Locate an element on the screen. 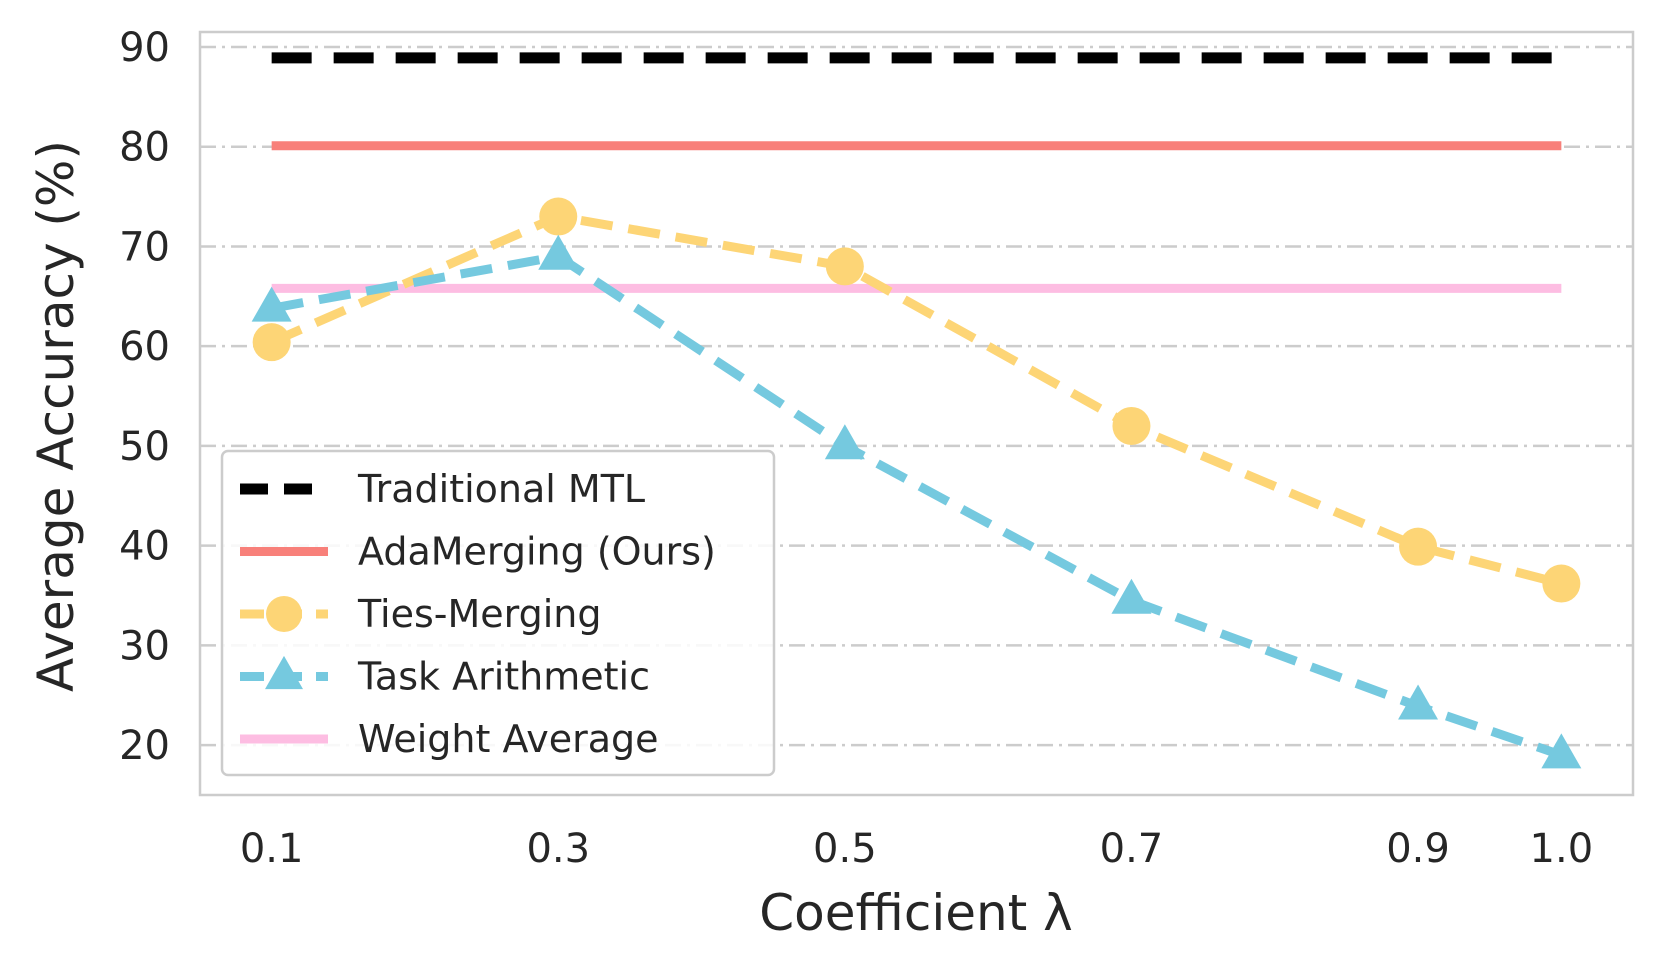 The width and height of the screenshot is (1659, 978). legend-entry-ties-merging: Ties-Merging is located at coordinates (421, 614).